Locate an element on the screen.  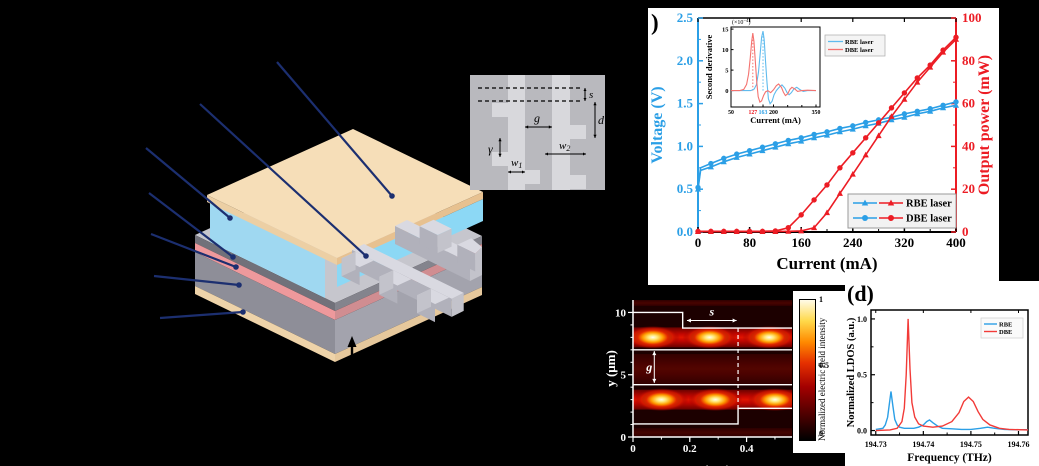
heat-x-label: z (μm) is located at coordinates (713, 464).